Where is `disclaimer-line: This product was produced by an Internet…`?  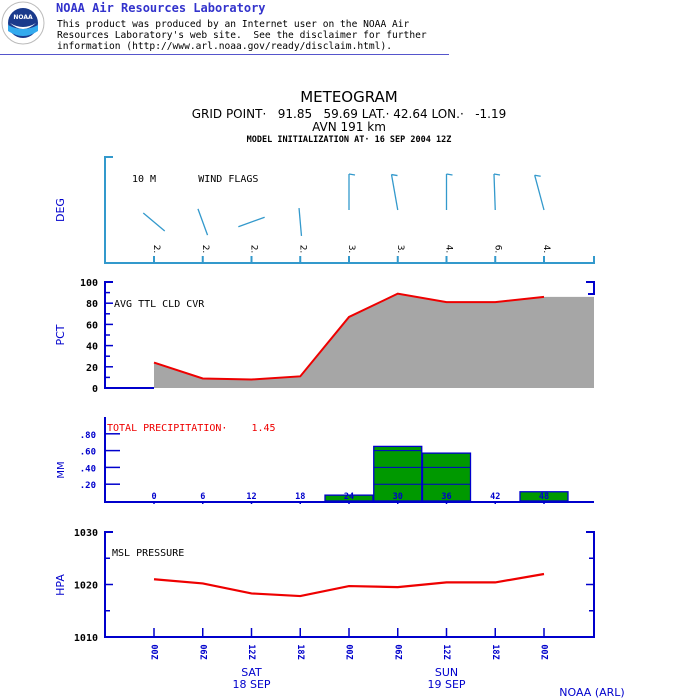 disclaimer-line: This product was produced by an Internet… is located at coordinates (233, 24).